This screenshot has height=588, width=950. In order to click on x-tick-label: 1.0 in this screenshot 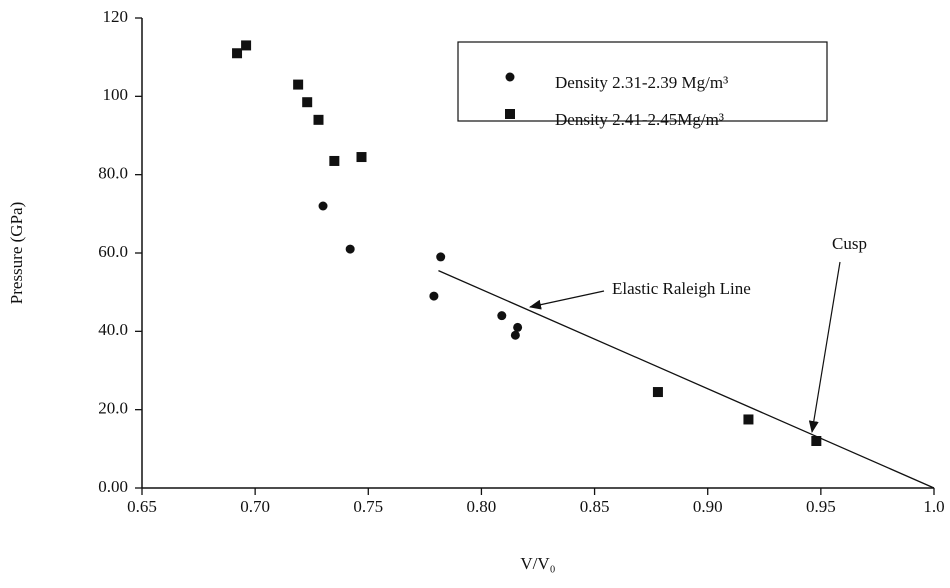, I will do `click(933, 506)`.